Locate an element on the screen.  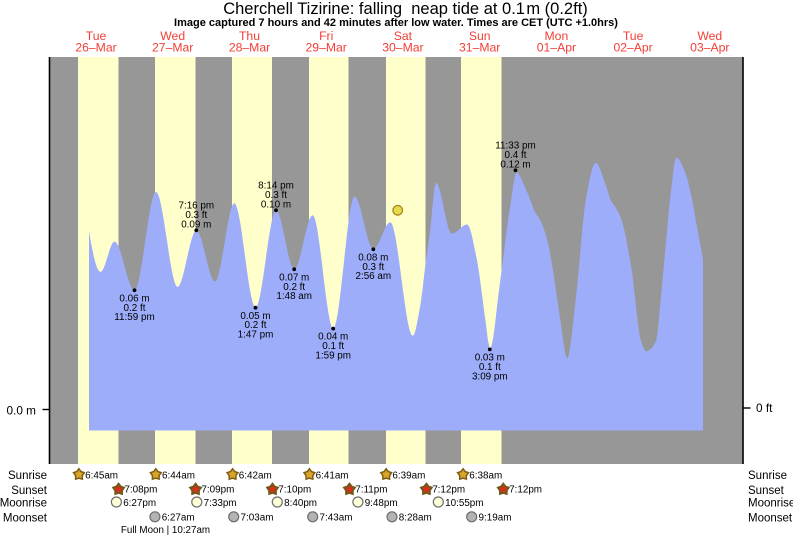
svg-text: 6:42am is located at coordinates (255, 476).